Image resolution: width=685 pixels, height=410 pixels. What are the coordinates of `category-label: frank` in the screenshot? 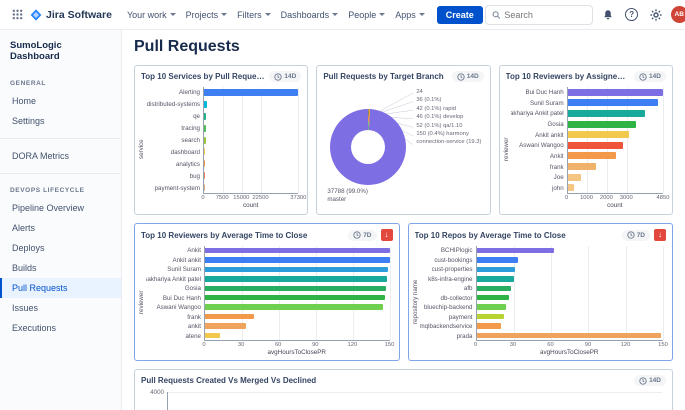 It's located at (556, 167).